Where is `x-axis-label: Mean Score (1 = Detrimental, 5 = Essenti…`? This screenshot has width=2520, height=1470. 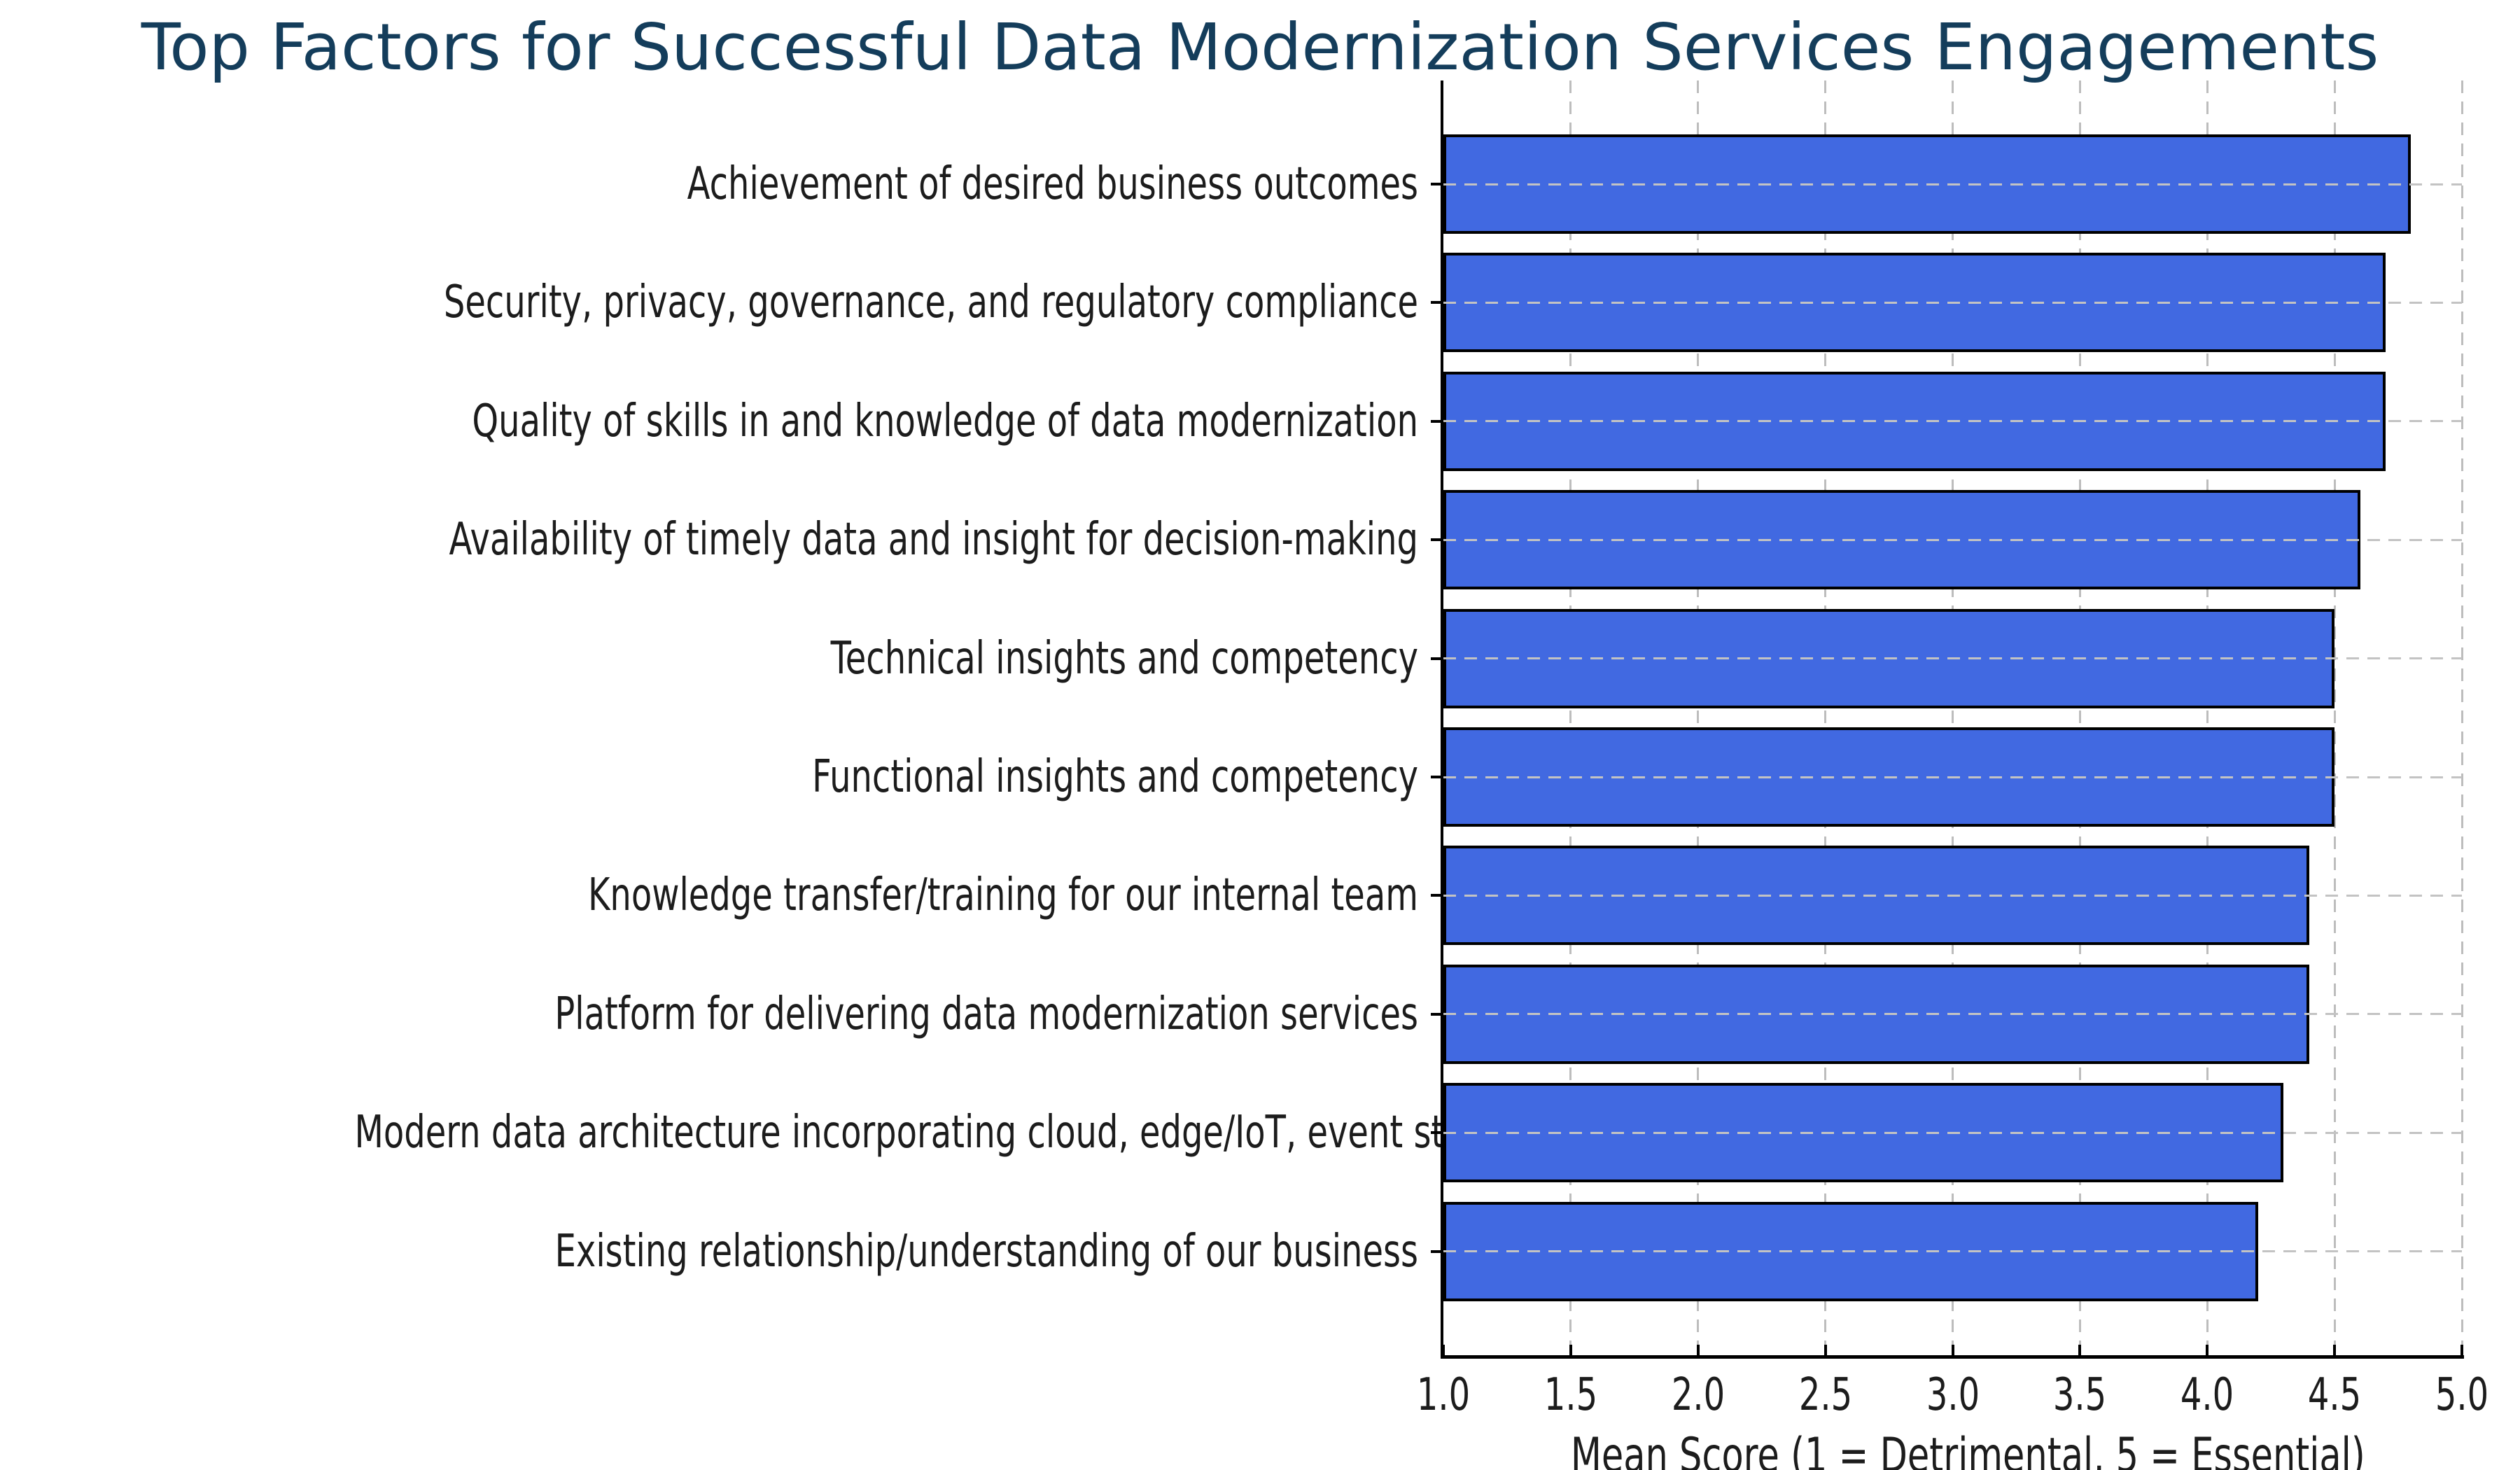 x-axis-label: Mean Score (1 = Detrimental, 5 = Essenti… is located at coordinates (1967, 1449).